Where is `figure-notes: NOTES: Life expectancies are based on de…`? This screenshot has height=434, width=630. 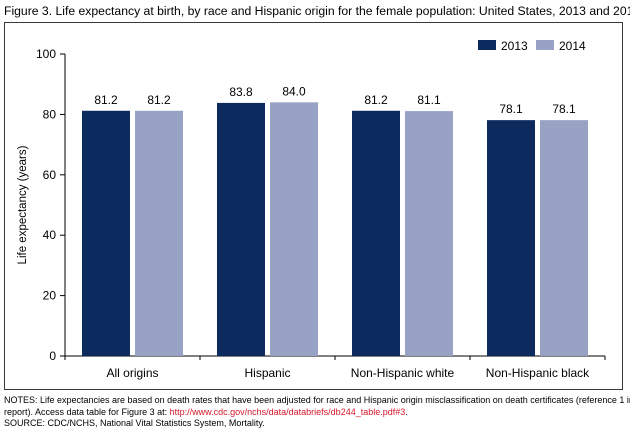
figure-notes: NOTES: Life expectancies are based on de… is located at coordinates (317, 412).